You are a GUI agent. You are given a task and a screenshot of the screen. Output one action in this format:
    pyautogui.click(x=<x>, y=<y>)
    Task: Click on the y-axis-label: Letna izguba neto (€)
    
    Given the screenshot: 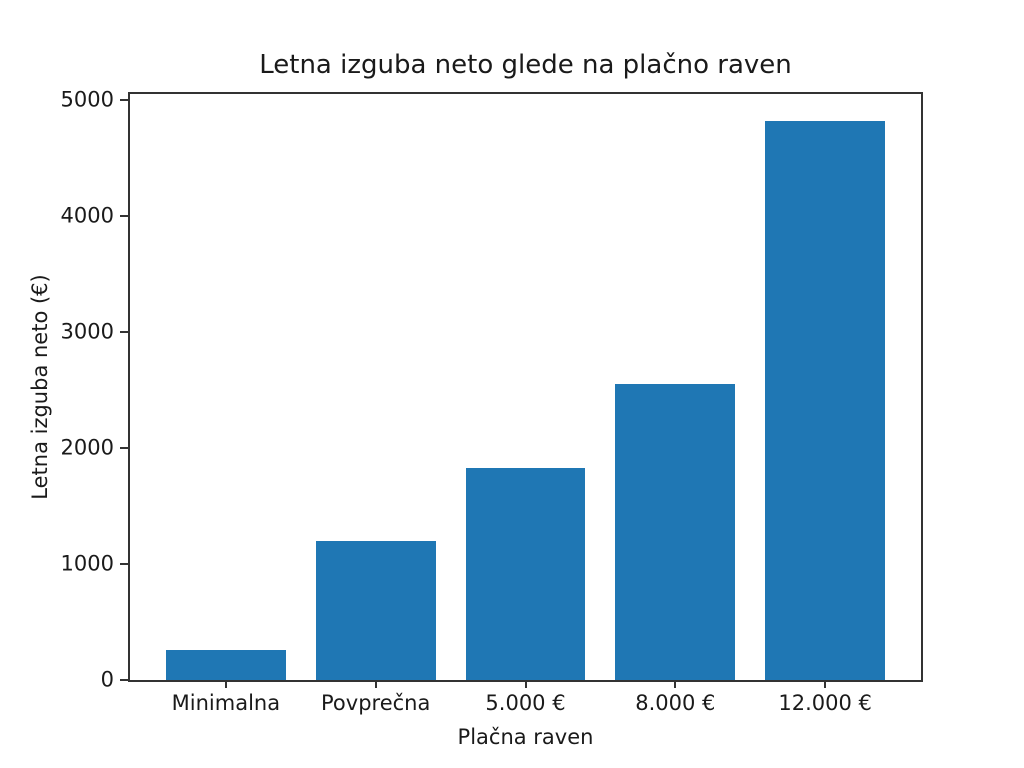 What is the action you would take?
    pyautogui.click(x=40, y=387)
    